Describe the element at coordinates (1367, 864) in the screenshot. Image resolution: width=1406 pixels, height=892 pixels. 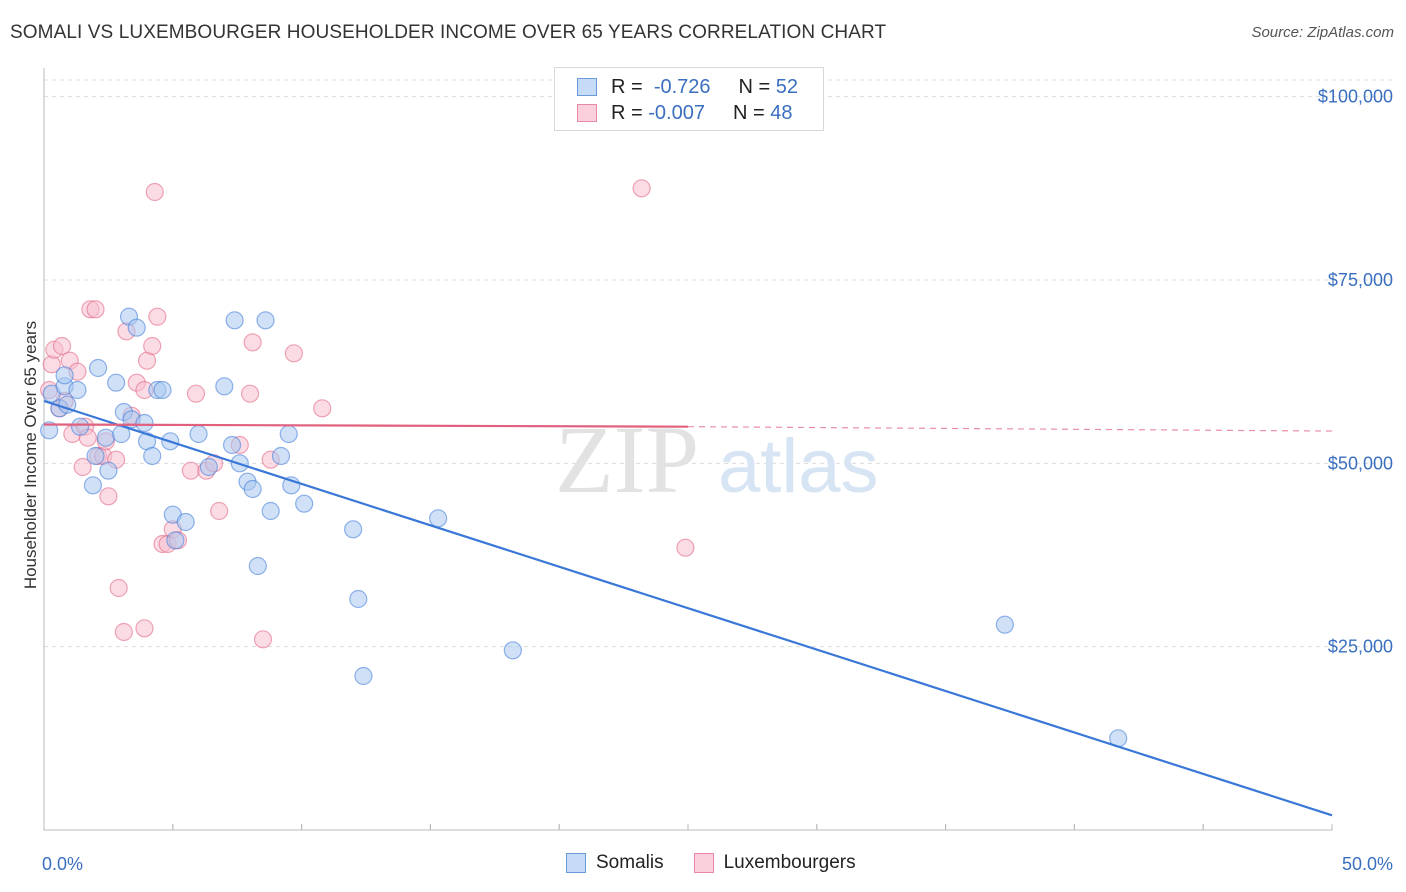
I see `x-tick-label: 50.0%` at that location.